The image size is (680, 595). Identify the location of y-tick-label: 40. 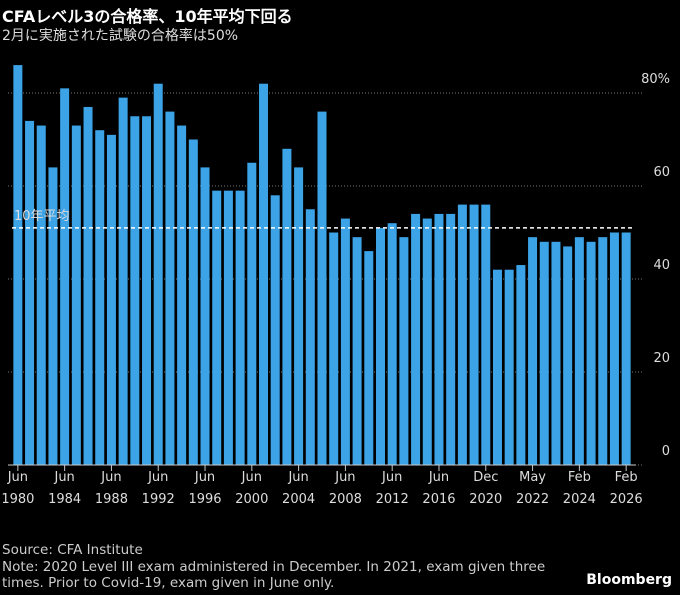
(661, 265).